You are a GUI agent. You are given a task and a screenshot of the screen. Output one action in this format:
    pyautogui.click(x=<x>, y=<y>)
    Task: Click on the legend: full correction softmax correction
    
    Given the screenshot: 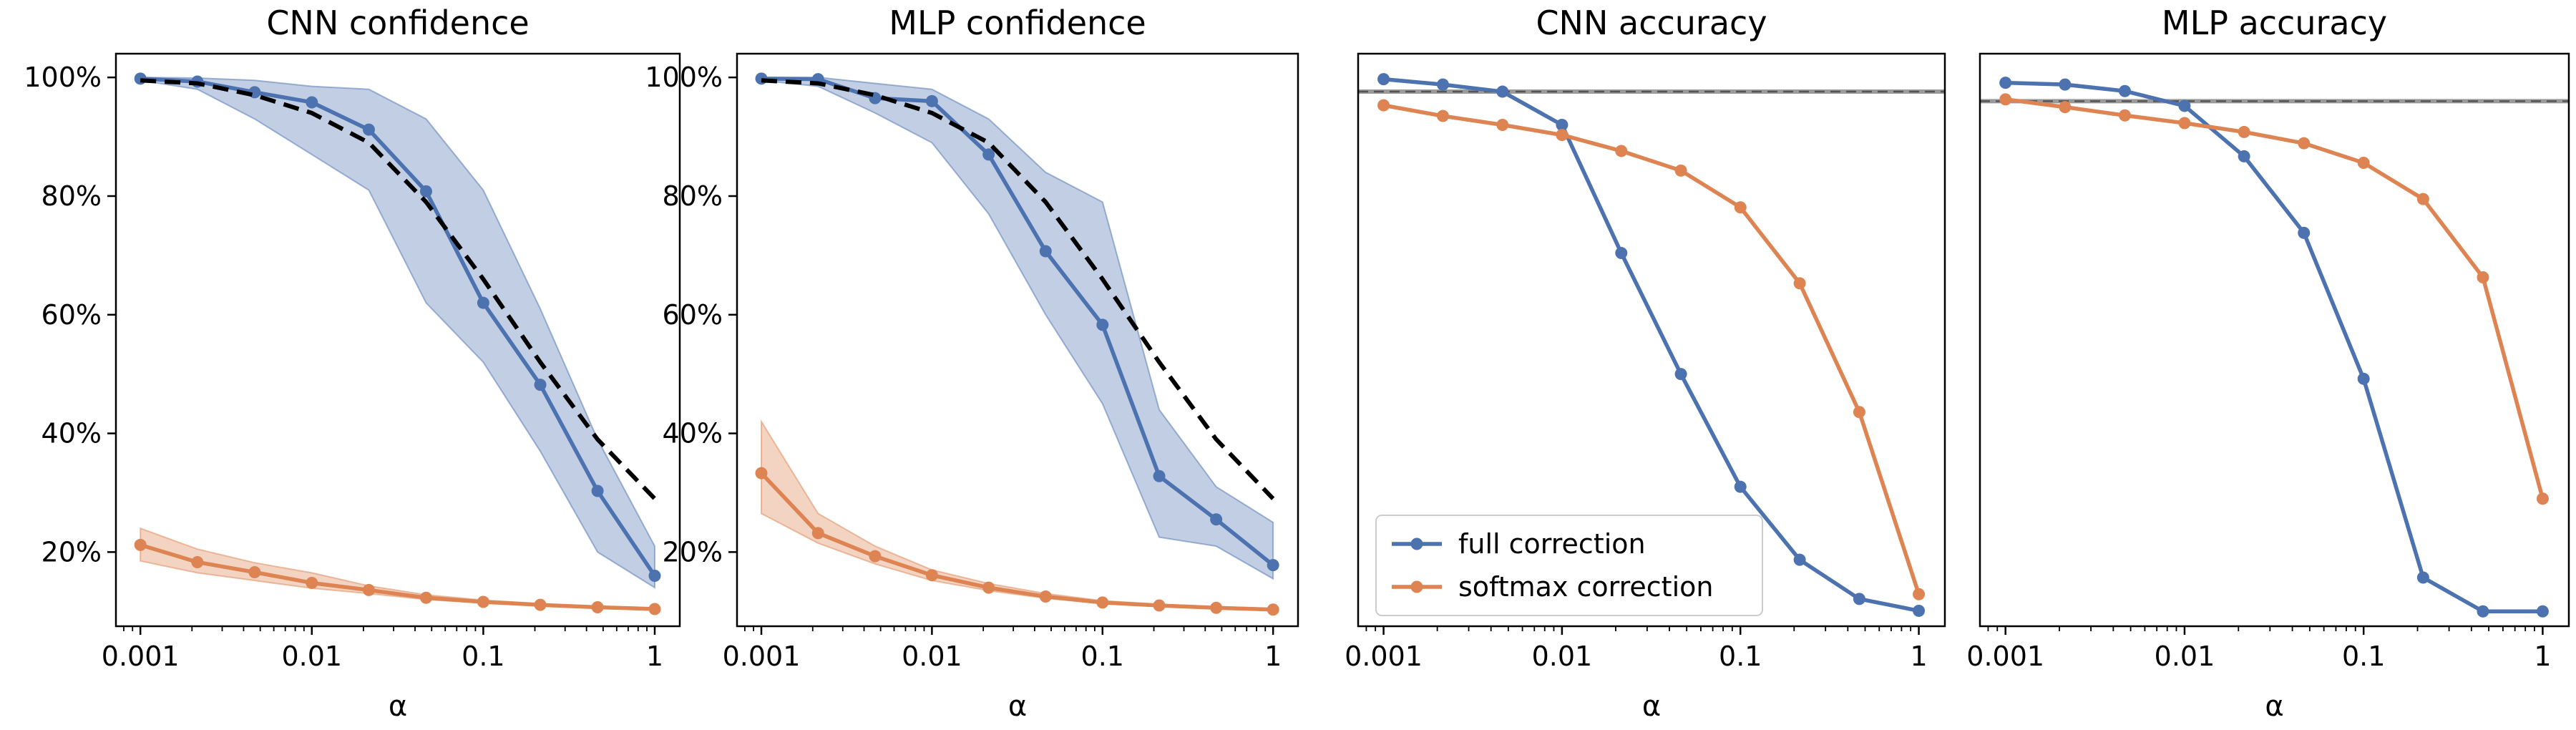 What is the action you would take?
    pyautogui.click(x=1569, y=565)
    